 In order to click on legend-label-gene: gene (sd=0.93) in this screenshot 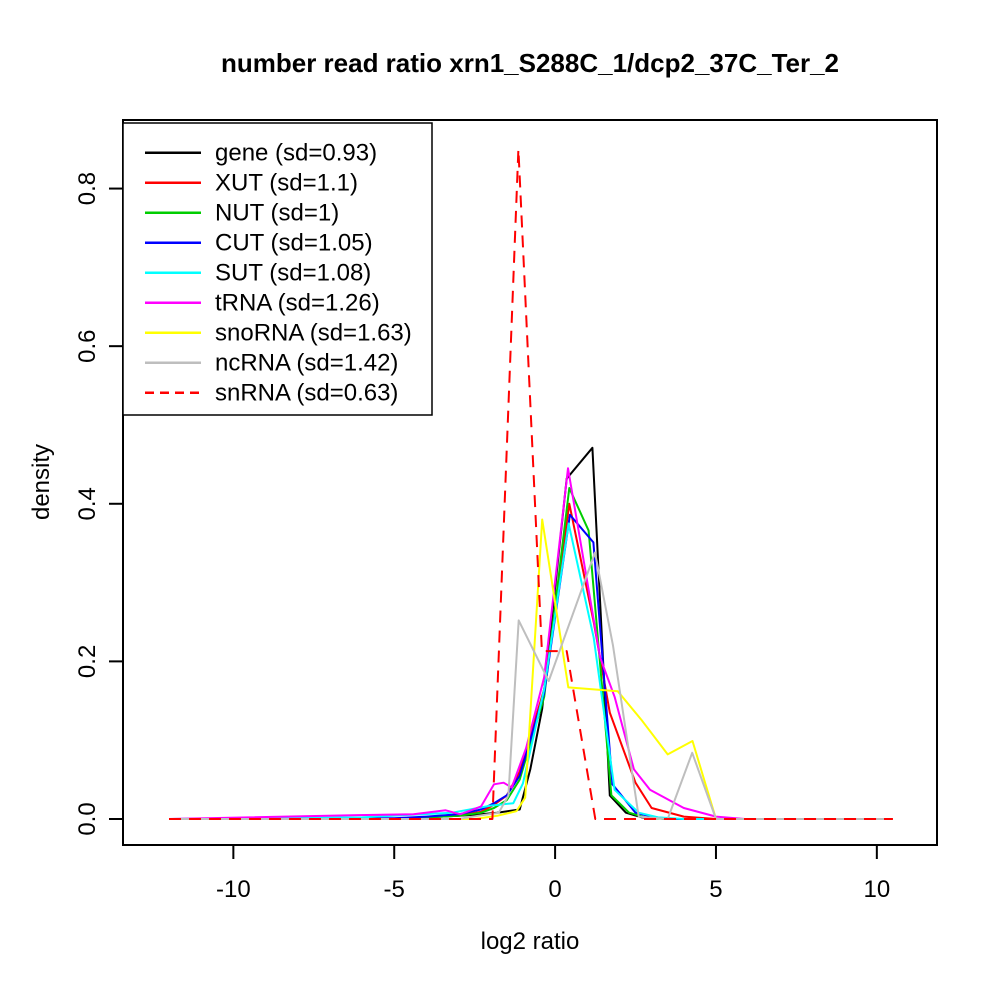, I will do `click(296, 153)`.